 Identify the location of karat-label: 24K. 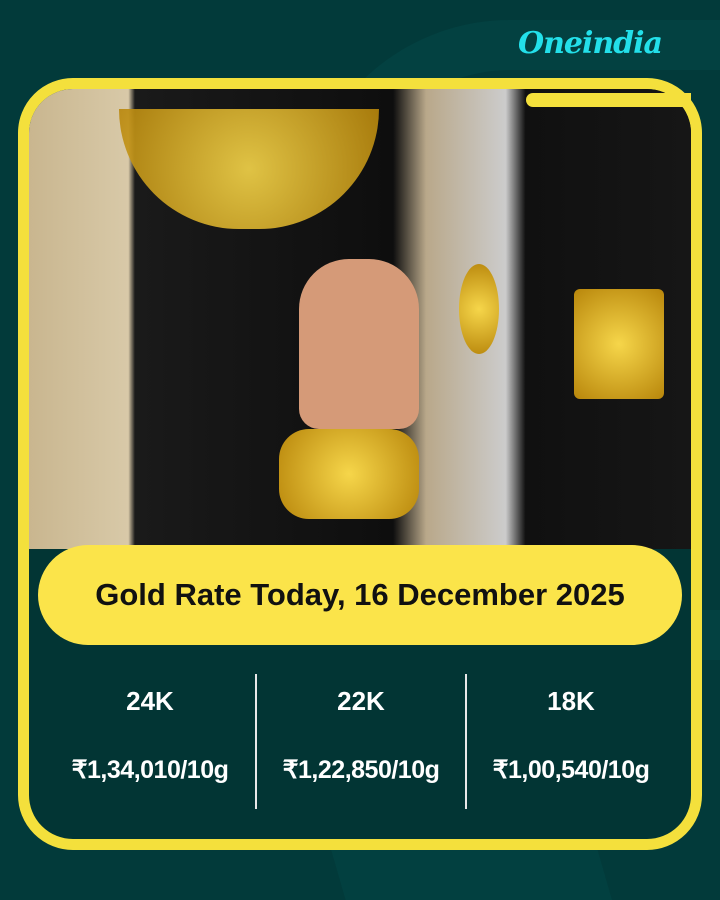
(150, 701).